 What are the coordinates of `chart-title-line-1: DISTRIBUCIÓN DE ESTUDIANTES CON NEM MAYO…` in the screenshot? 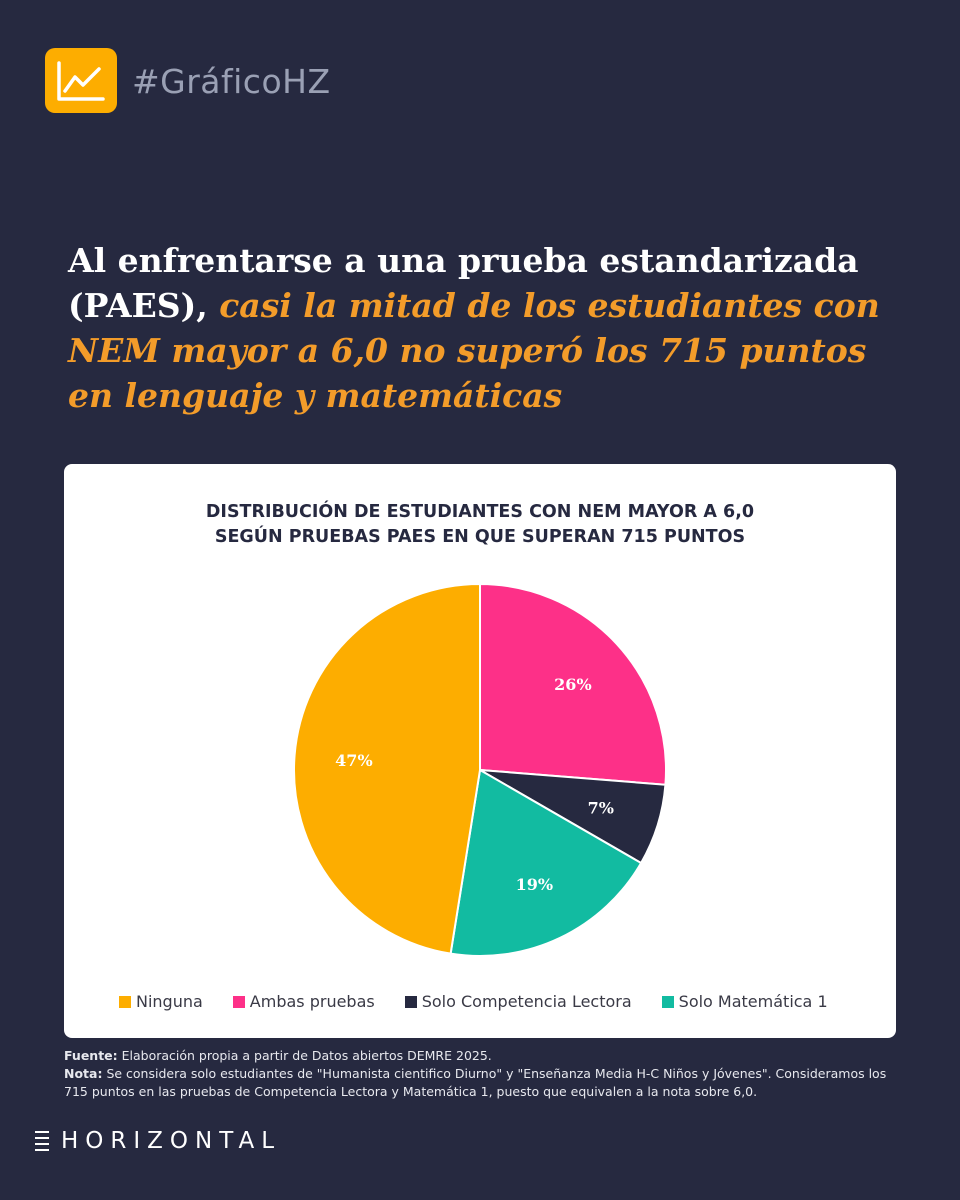 It's located at (480, 512).